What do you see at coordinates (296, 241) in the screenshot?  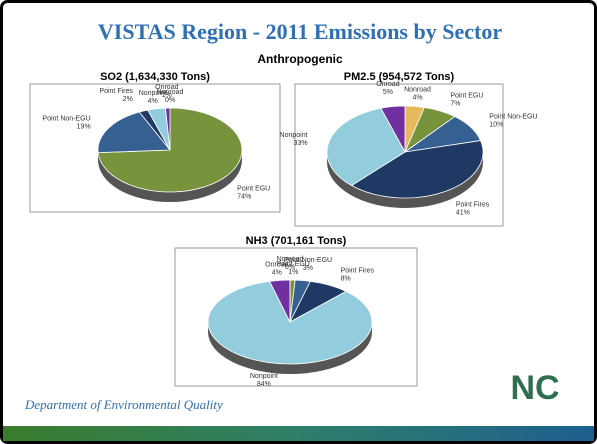 I see `chart-title: NH3 (701,161 Tons)` at bounding box center [296, 241].